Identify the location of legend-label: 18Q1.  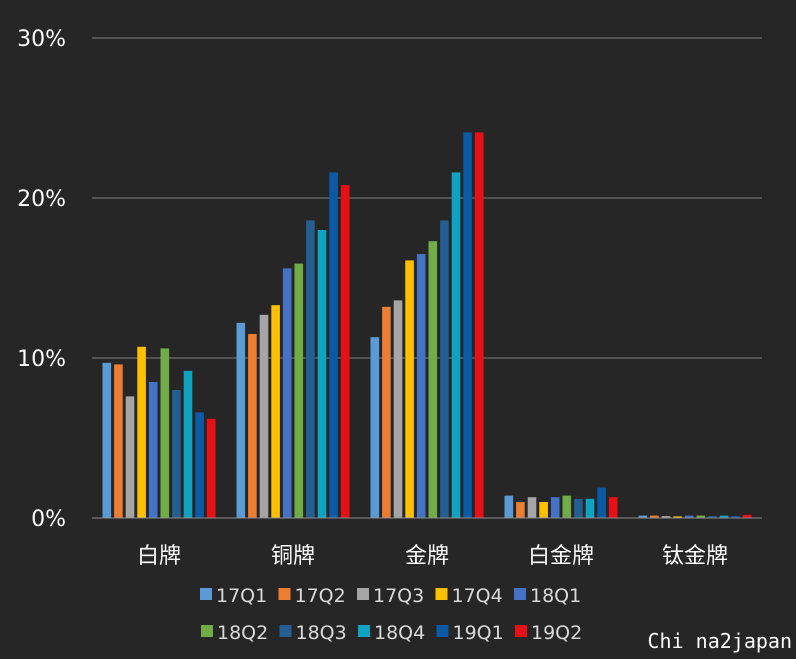
(555, 596).